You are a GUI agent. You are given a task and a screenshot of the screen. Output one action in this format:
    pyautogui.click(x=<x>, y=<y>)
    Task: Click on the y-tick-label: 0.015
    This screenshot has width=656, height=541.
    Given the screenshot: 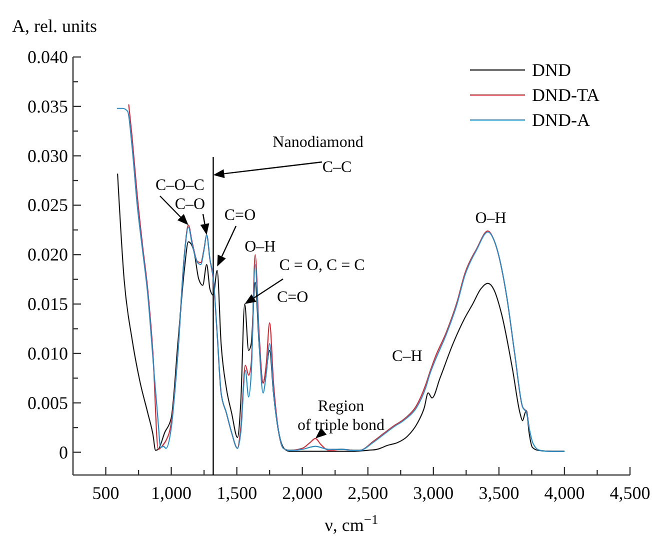 What is the action you would take?
    pyautogui.click(x=48, y=304)
    